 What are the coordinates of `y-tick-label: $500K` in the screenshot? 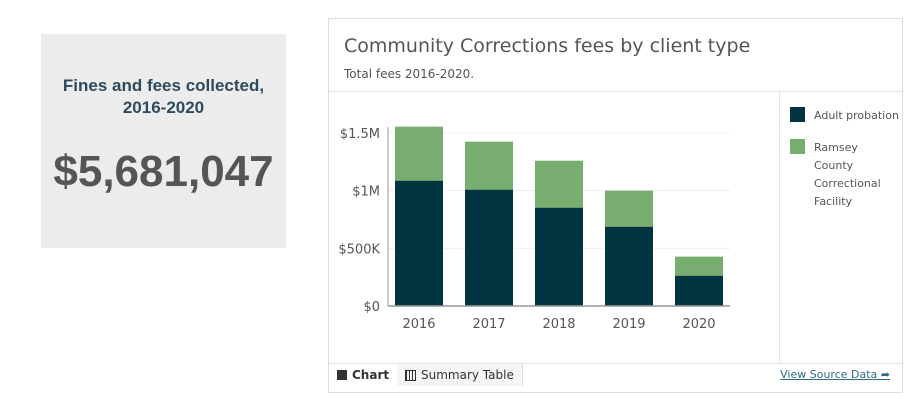 It's located at (359, 249).